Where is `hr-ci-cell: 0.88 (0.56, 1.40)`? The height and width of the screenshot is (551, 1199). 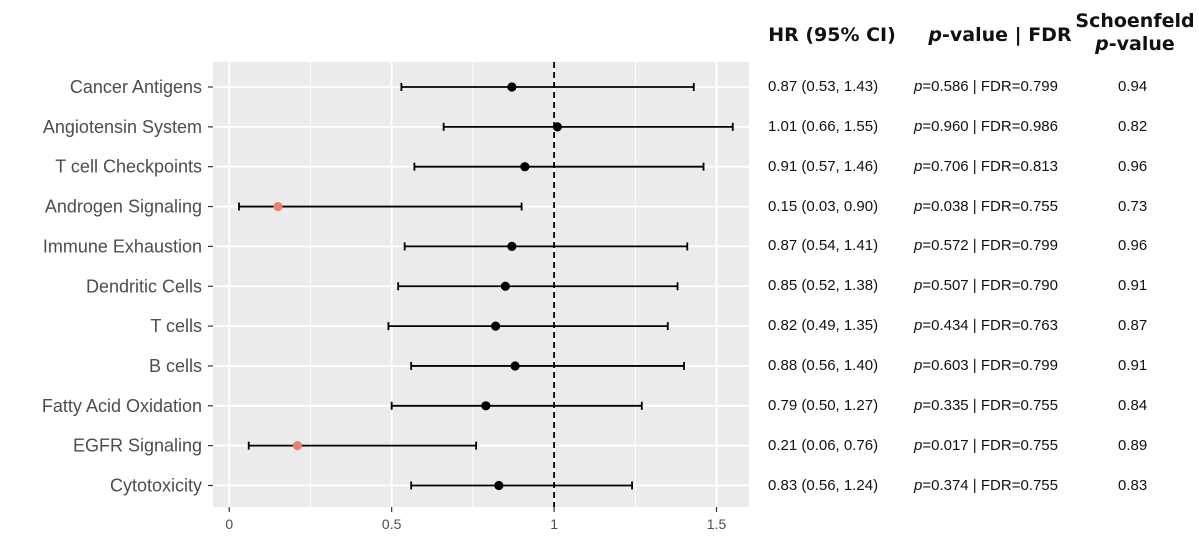
hr-ci-cell: 0.88 (0.56, 1.40) is located at coordinates (823, 365).